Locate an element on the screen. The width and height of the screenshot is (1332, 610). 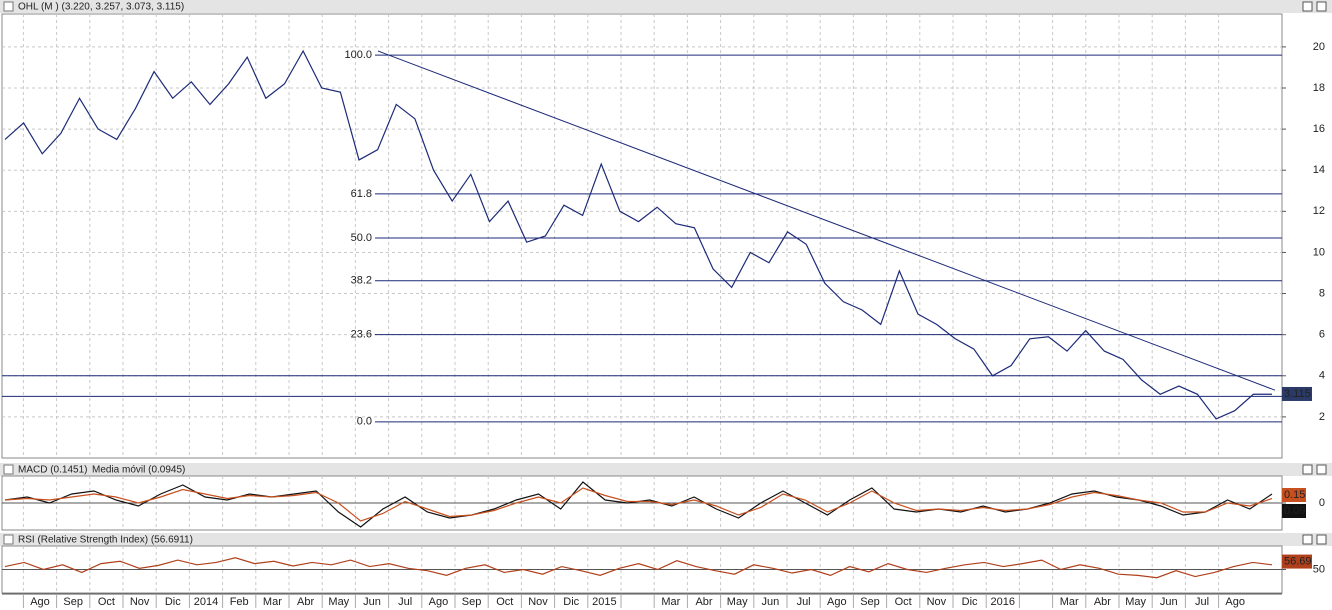
x-tick-label: 2015 is located at coordinates (604, 602).